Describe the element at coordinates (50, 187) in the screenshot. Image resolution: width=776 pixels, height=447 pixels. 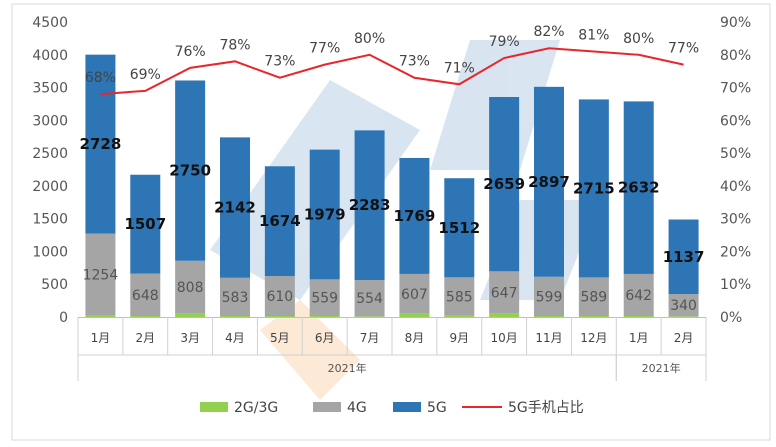
I see `y-left-tick-label: 2000` at that location.